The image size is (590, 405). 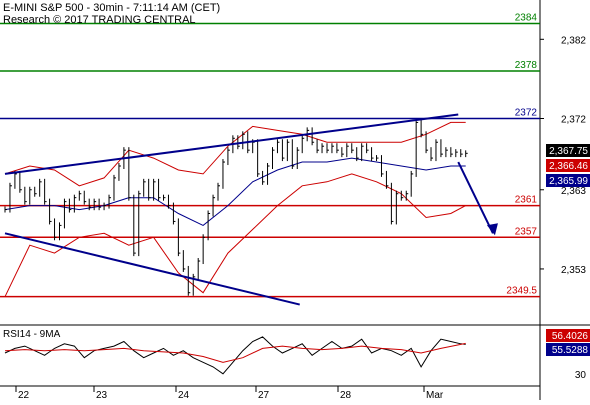 I want to click on rsi-badge-label-0: 56.4026, so click(x=570, y=336).